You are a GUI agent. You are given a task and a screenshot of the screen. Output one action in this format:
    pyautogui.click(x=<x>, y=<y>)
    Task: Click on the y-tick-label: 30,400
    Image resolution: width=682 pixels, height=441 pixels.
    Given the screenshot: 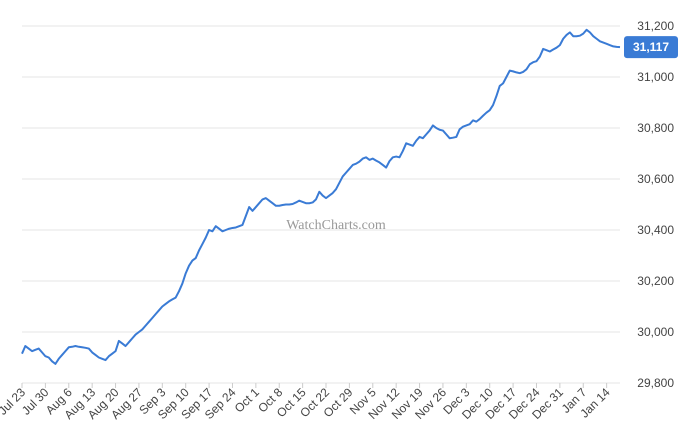 What is the action you would take?
    pyautogui.click(x=655, y=230)
    